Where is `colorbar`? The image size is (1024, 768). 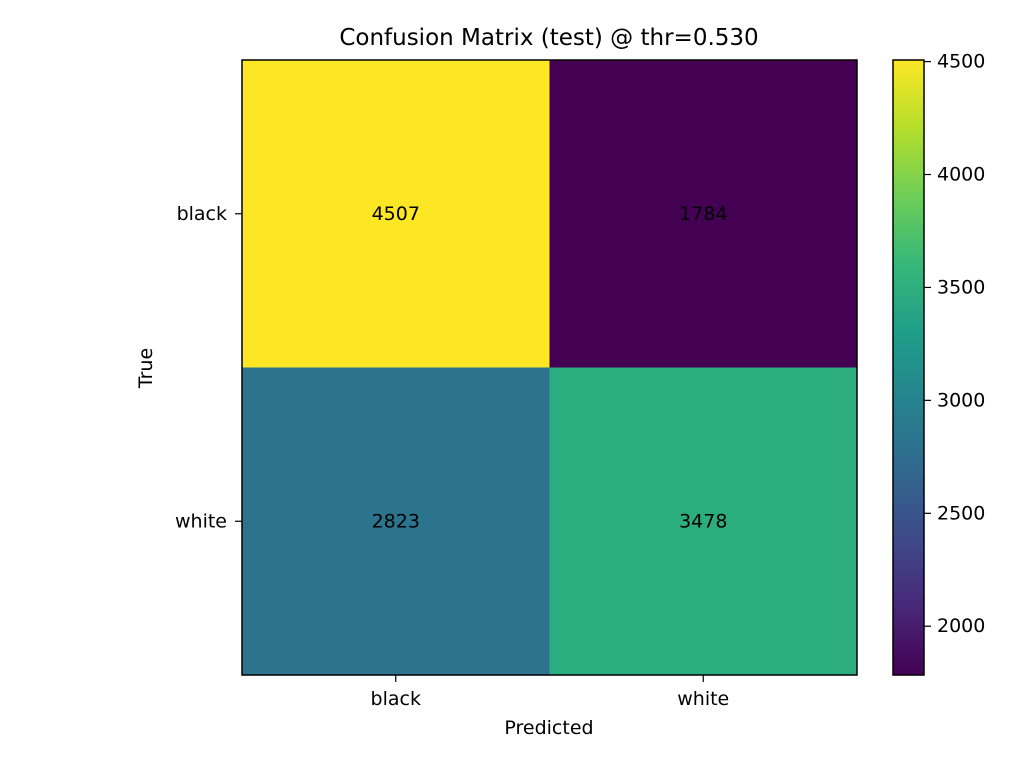 colorbar is located at coordinates (908, 367).